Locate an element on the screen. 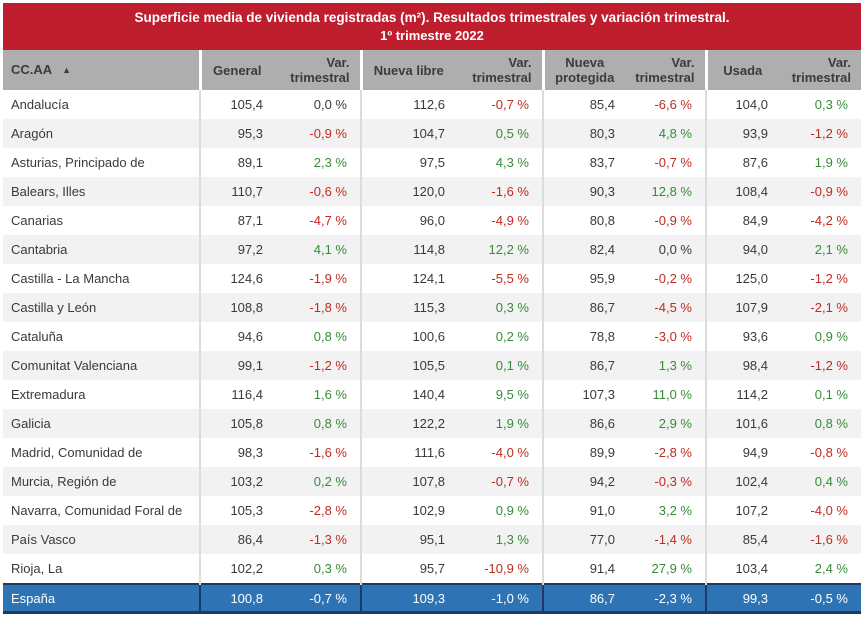  cell-var-general: 0,8 % is located at coordinates (317, 423).